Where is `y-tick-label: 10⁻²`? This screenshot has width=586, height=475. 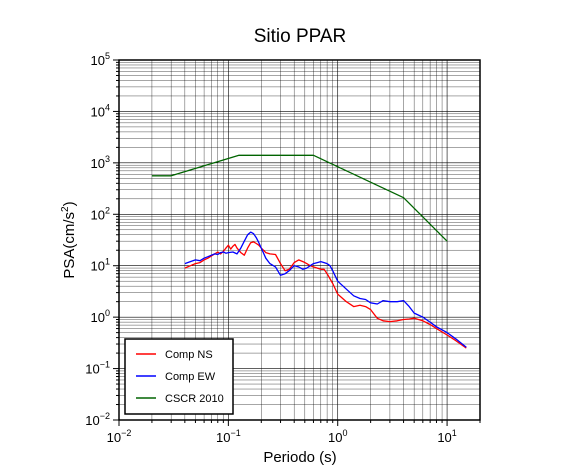
y-tick-label: 10⁻² is located at coordinates (97, 419).